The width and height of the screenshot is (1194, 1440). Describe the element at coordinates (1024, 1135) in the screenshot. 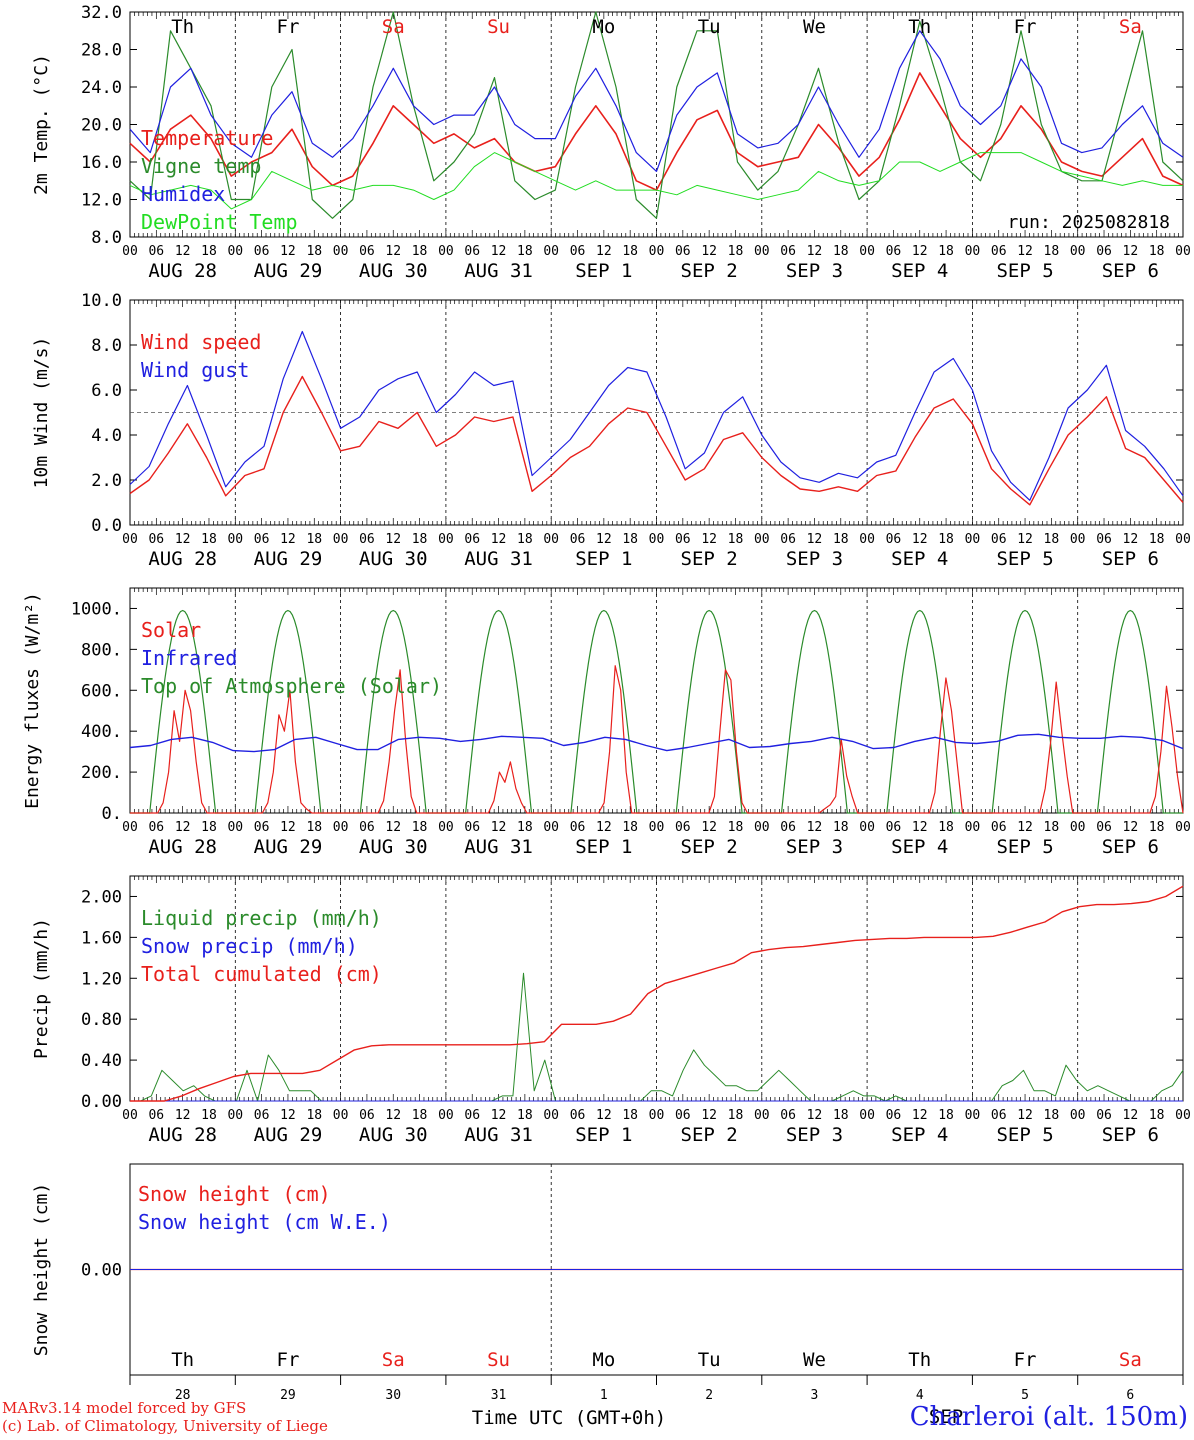

I see `date-label: SEP 5` at that location.